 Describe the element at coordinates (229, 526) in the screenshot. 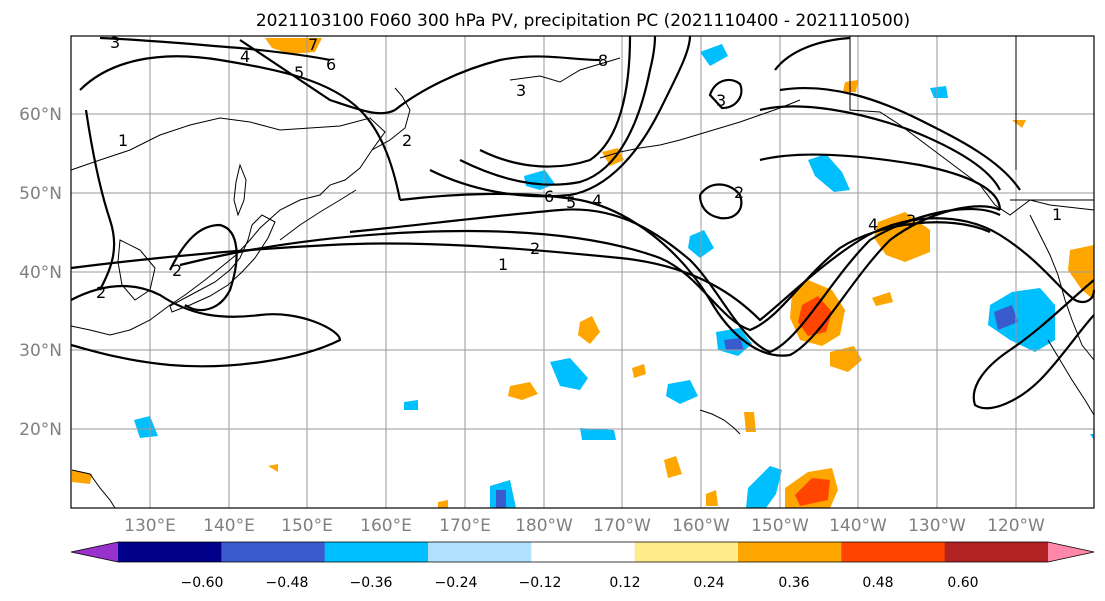

I see `lon-label: 140°E` at that location.